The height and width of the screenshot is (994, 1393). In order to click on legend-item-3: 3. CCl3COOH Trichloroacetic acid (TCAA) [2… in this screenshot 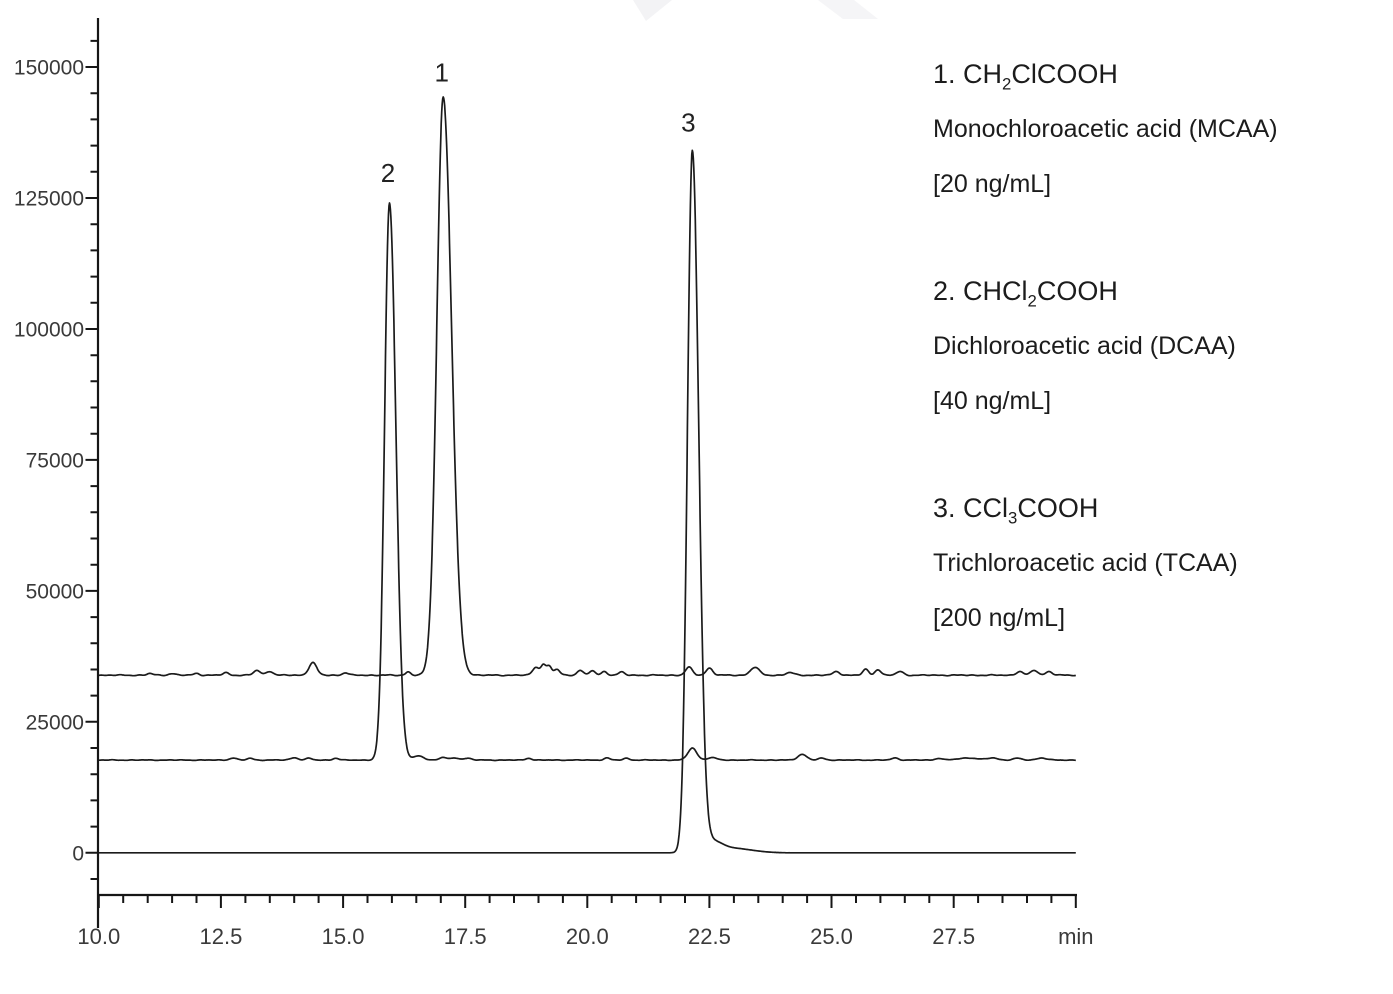, I will do `click(1105, 563)`.